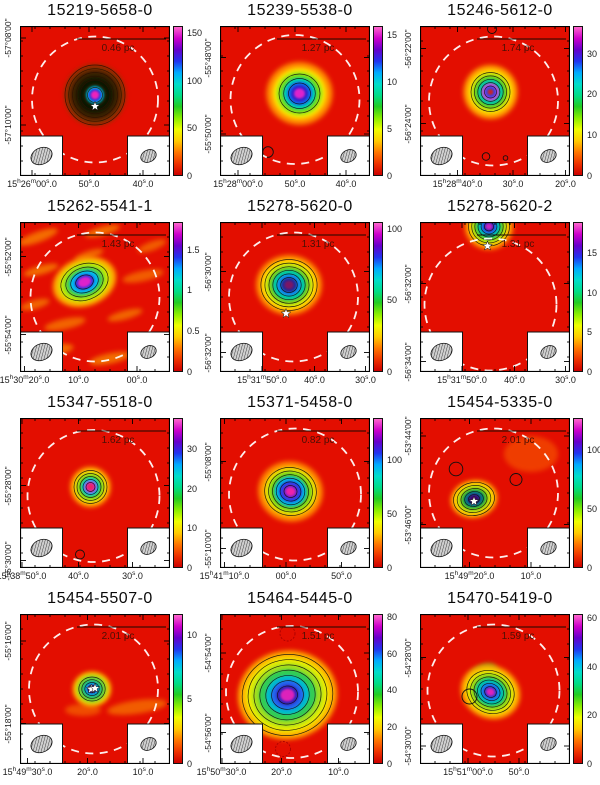 Image resolution: width=600 pixels, height=785 pixels. Describe the element at coordinates (208, 134) in the screenshot. I see `dec-axis-label: -55°50'00"` at that location.